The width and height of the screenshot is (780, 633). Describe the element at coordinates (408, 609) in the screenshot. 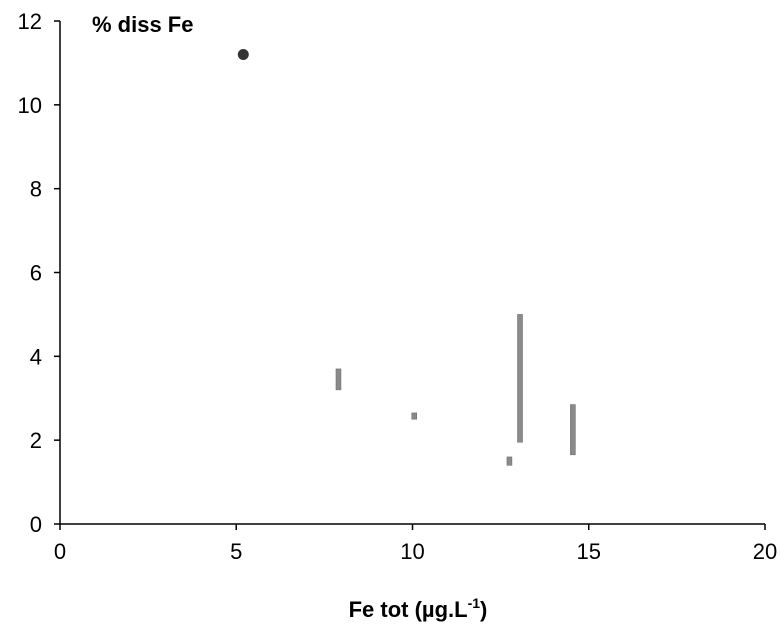

I see `x-axis-title-main: Fe tot (µg.L` at that location.